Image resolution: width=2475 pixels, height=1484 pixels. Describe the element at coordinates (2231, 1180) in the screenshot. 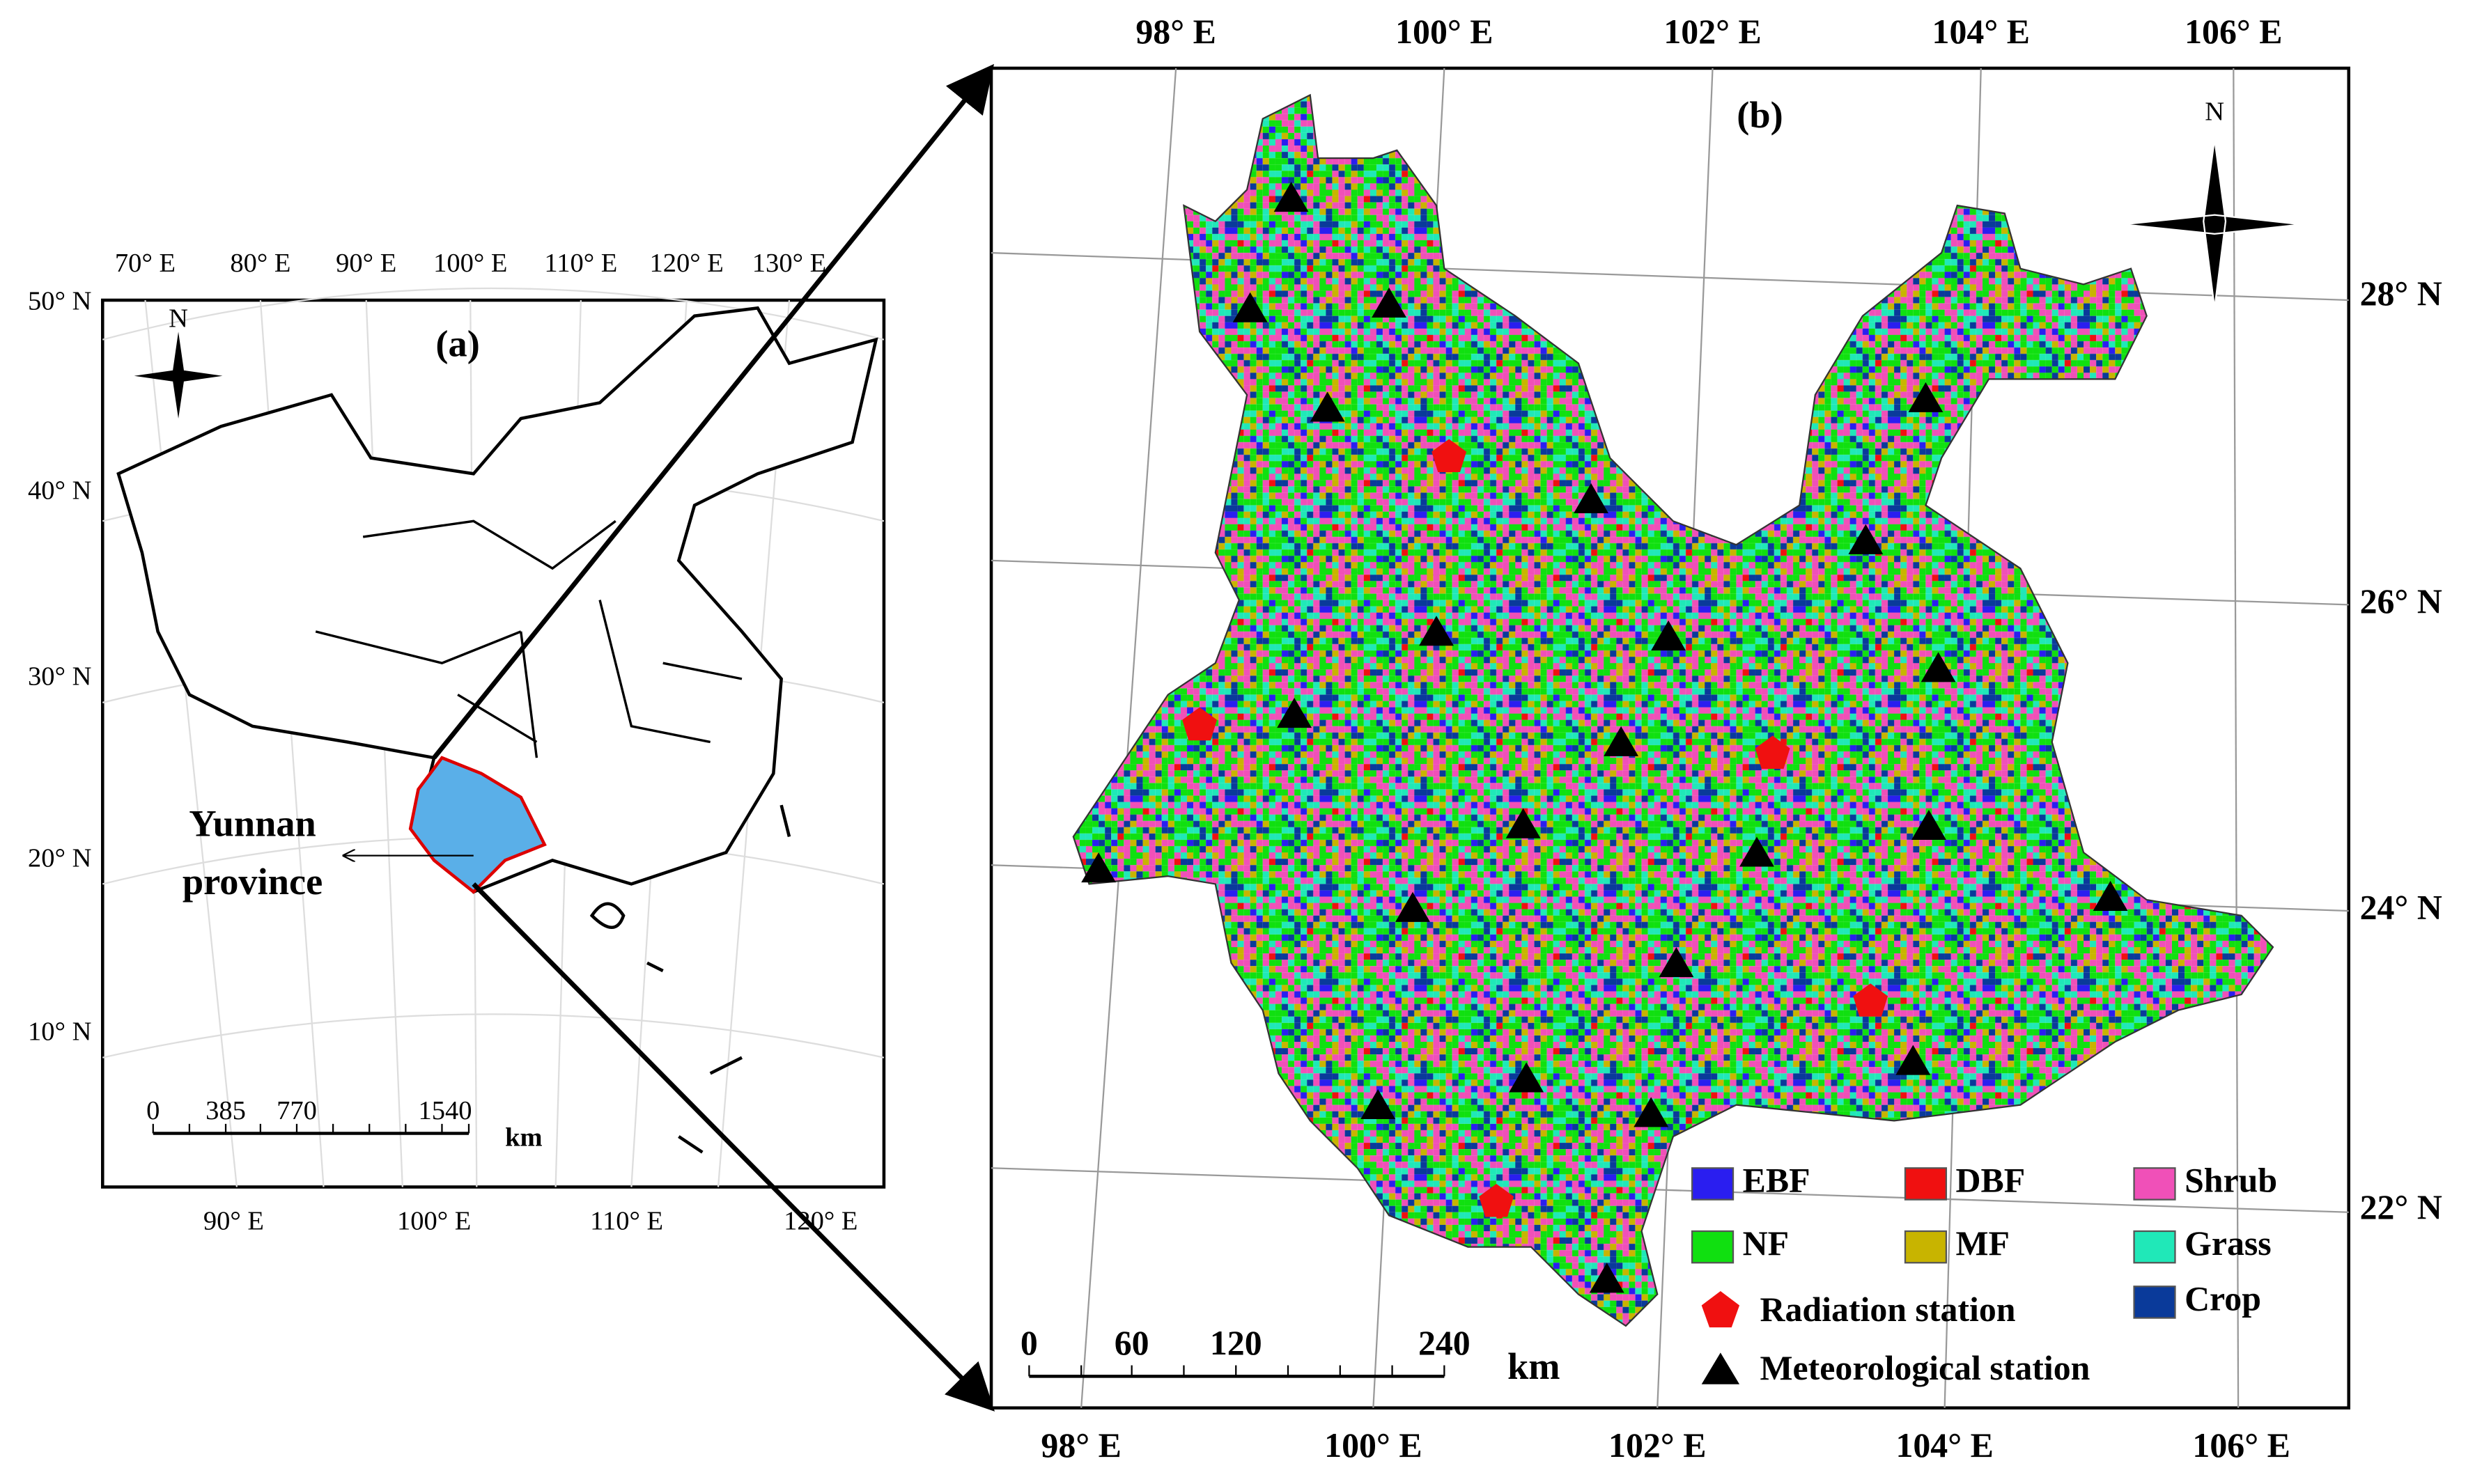

I see `legend-label: Shrub` at that location.